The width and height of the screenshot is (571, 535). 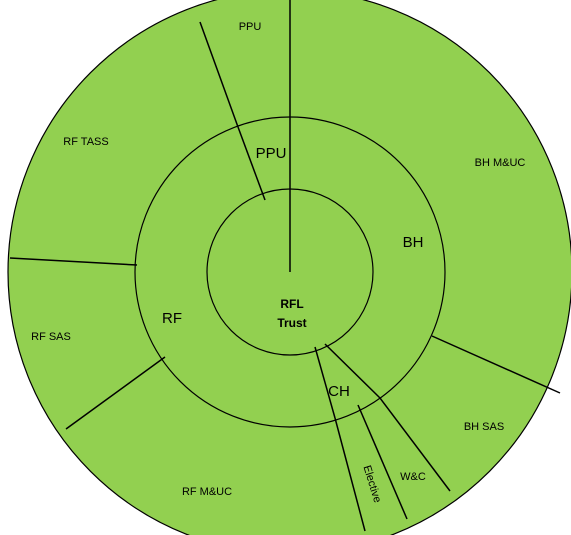 I want to click on divider-rf-ch-middle, so click(x=325, y=382).